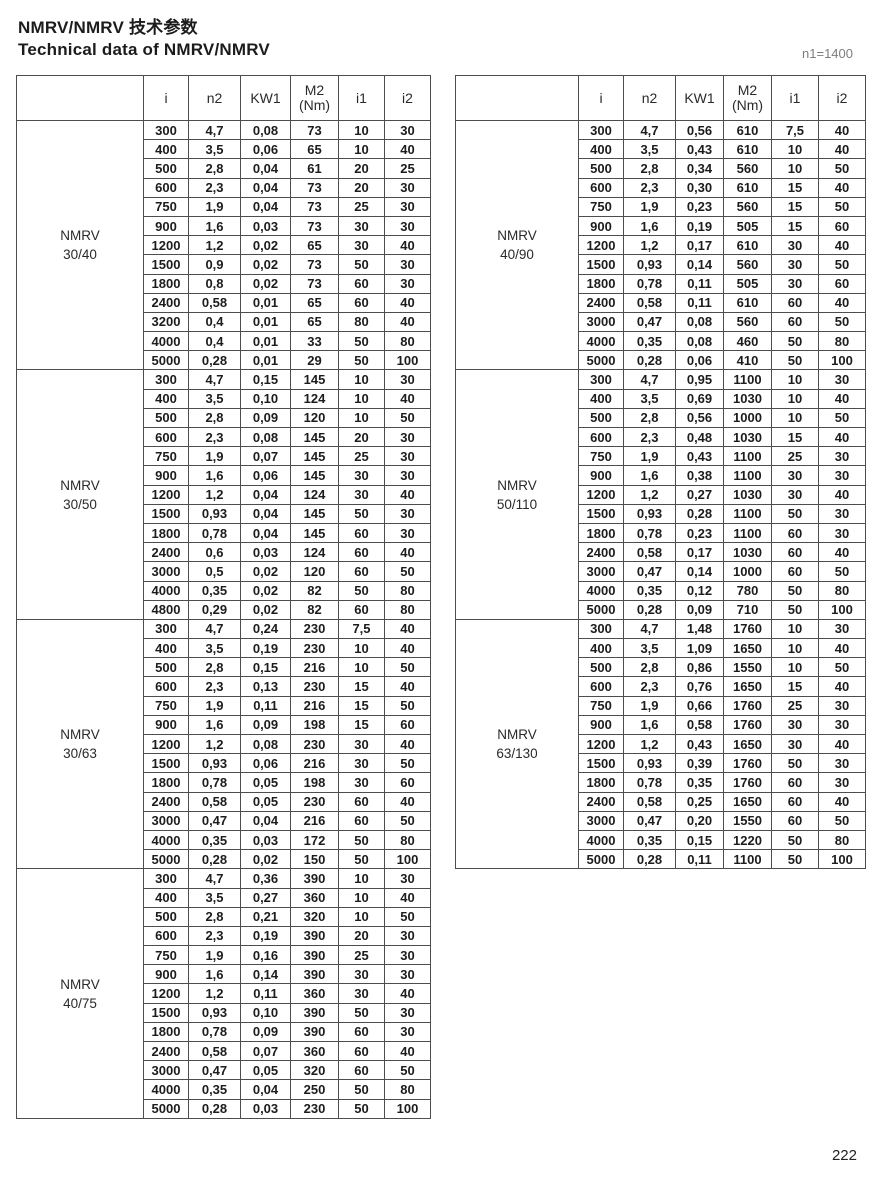 Image resolution: width=875 pixels, height=1191 pixels. Describe the element at coordinates (166, 936) in the screenshot. I see `table-cell: 600` at that location.